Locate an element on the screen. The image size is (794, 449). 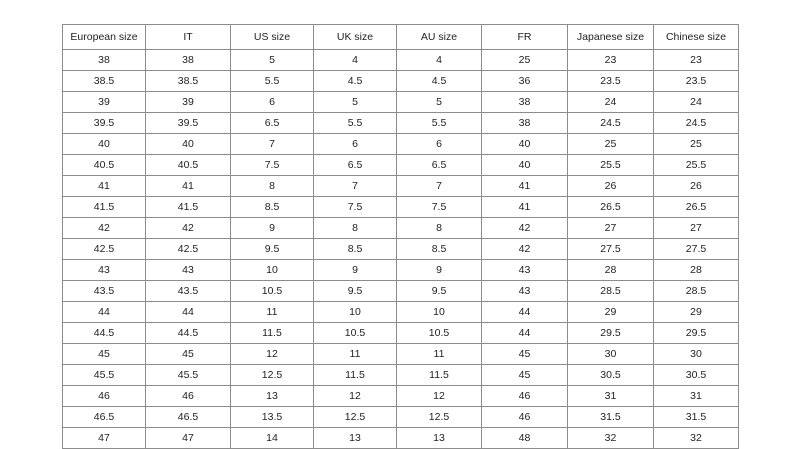
table-row: 45 45 12 11 11 45 30 30 is located at coordinates (400, 354).